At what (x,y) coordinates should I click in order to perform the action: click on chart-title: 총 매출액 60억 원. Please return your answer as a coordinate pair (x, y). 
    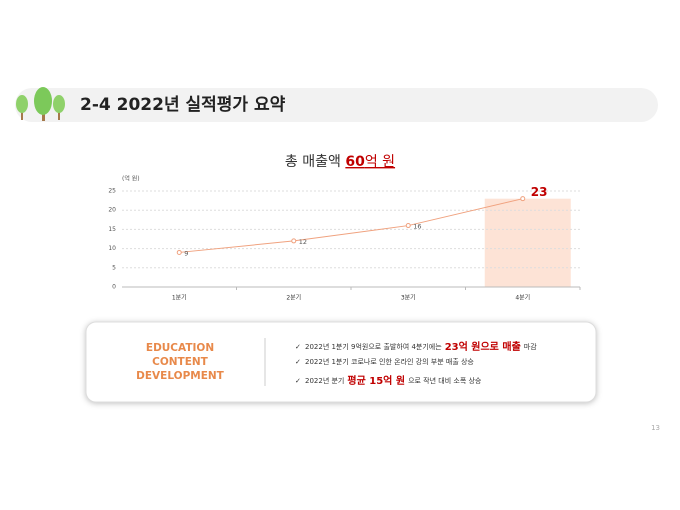
    Looking at the image, I should click on (340, 162).